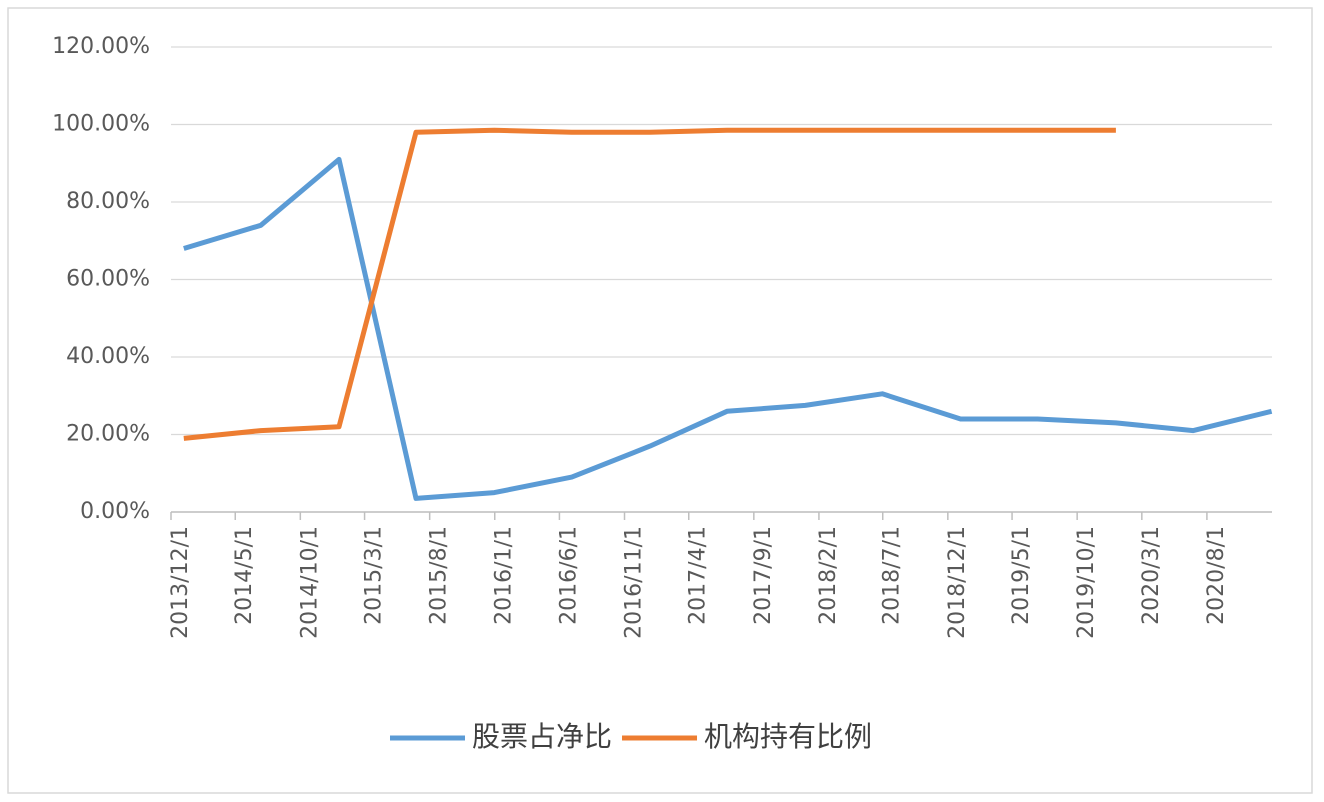 The height and width of the screenshot is (802, 1324). I want to click on x-tick-label: 2015/8/1, so click(439, 575).